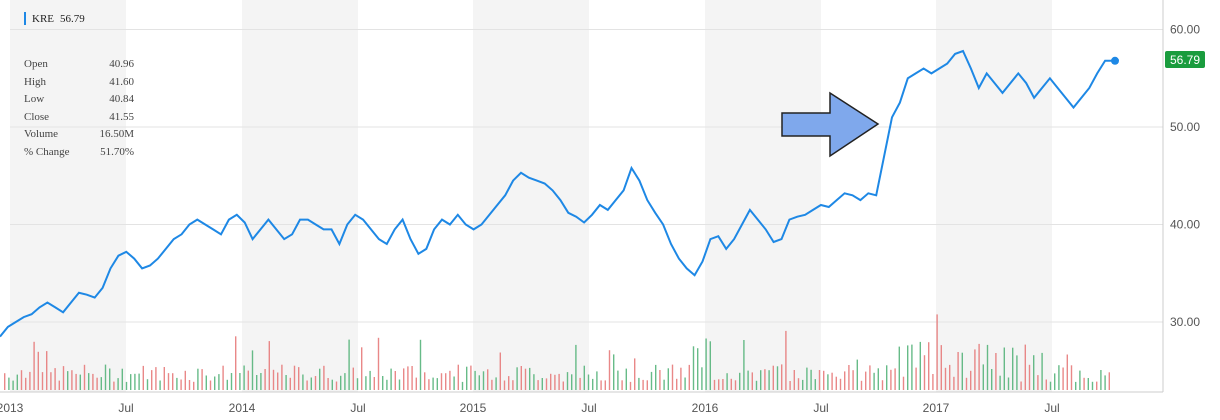 Image resolution: width=1220 pixels, height=420 pixels. I want to click on ohlc-value: 41.60, so click(121, 81).